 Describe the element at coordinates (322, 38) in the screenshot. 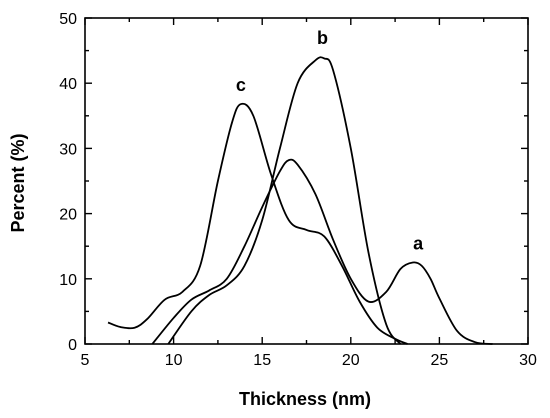

I see `curve-label-b: b` at that location.